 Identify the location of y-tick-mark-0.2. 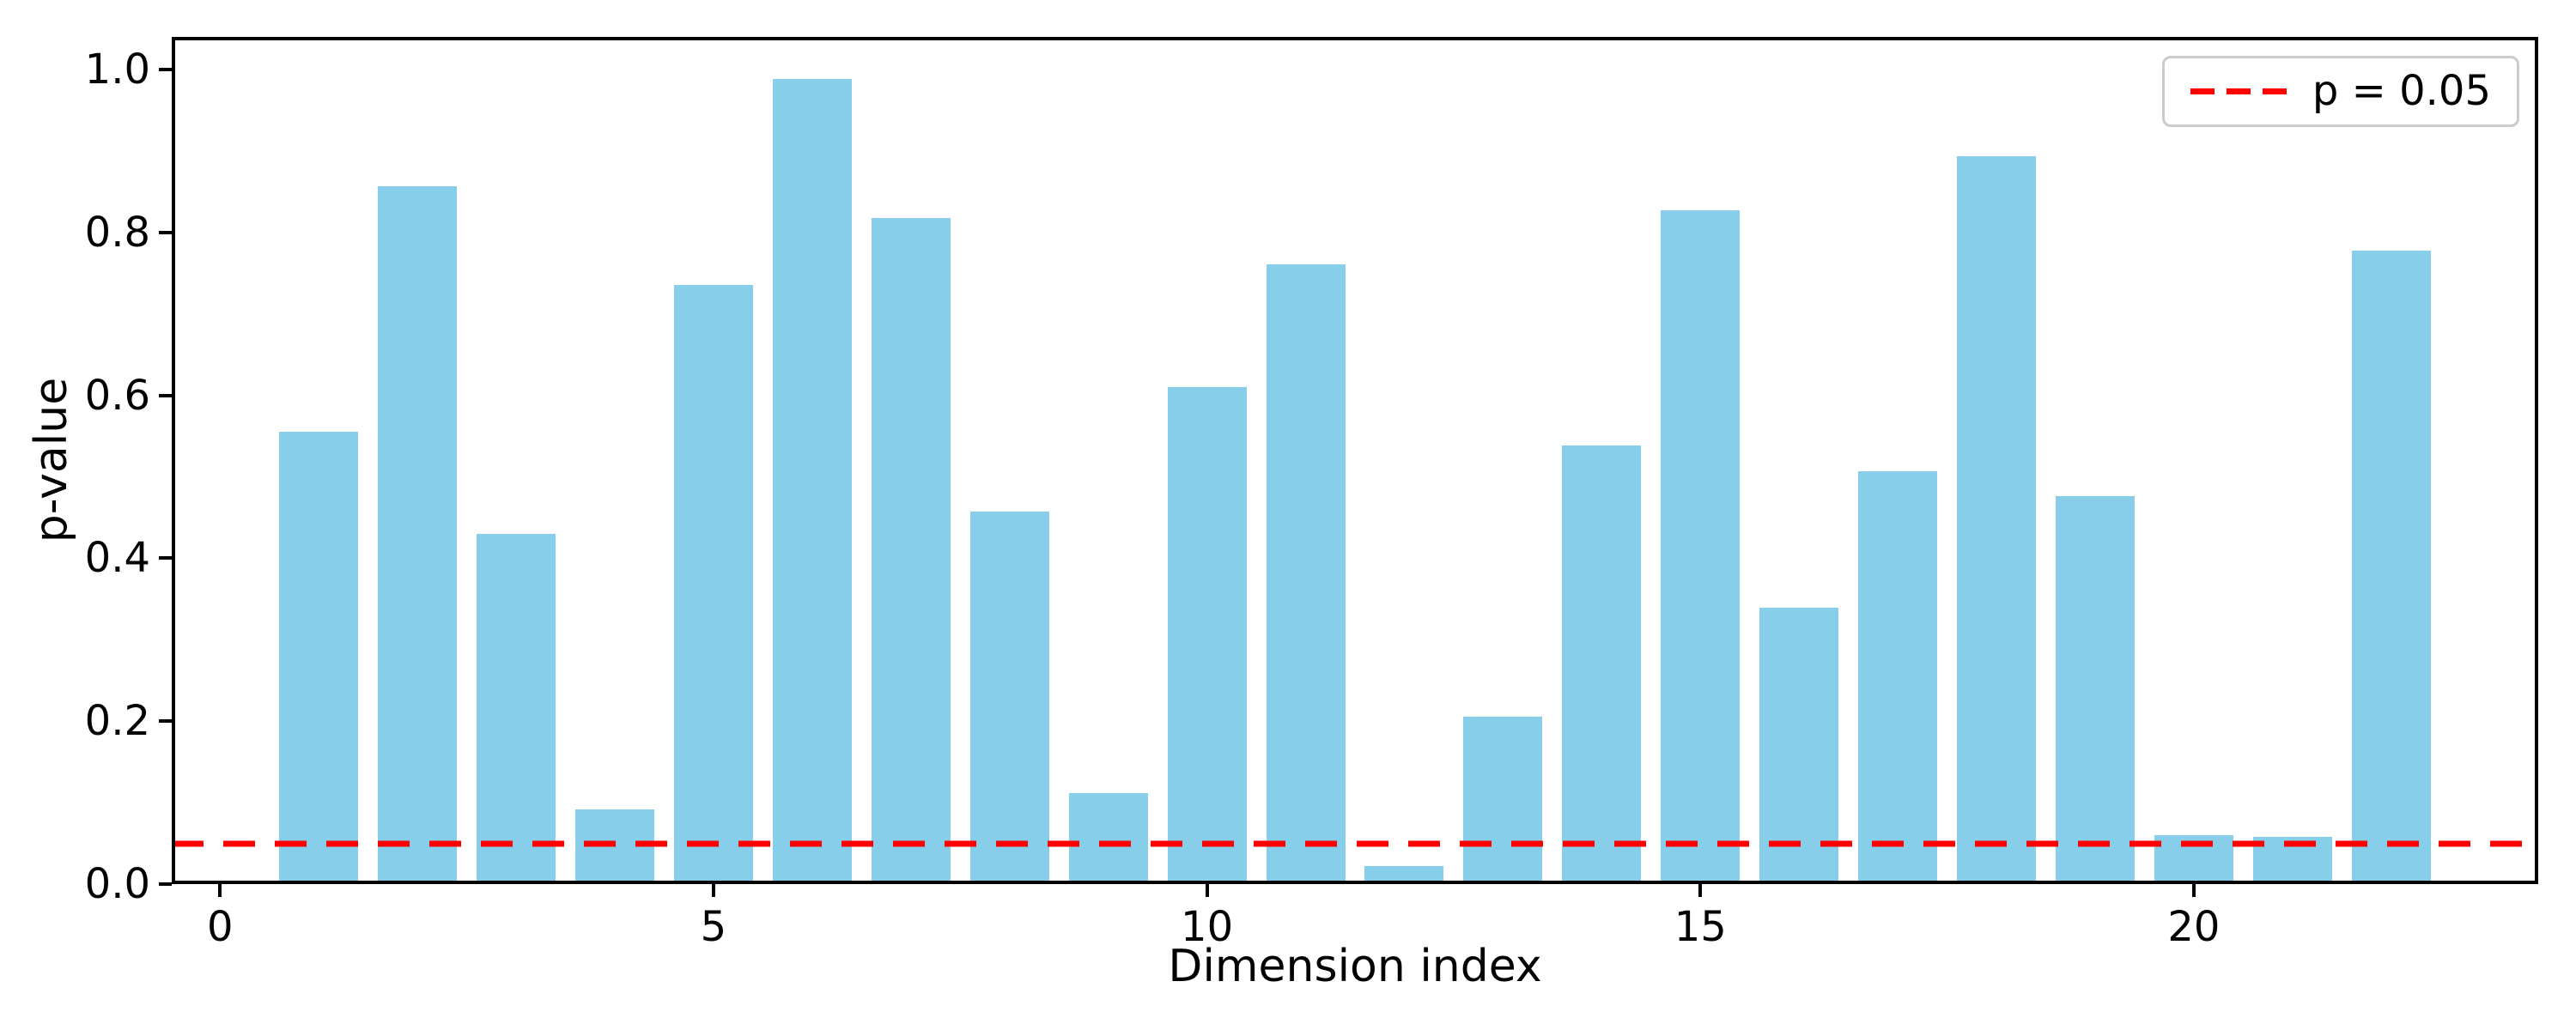
(165, 721).